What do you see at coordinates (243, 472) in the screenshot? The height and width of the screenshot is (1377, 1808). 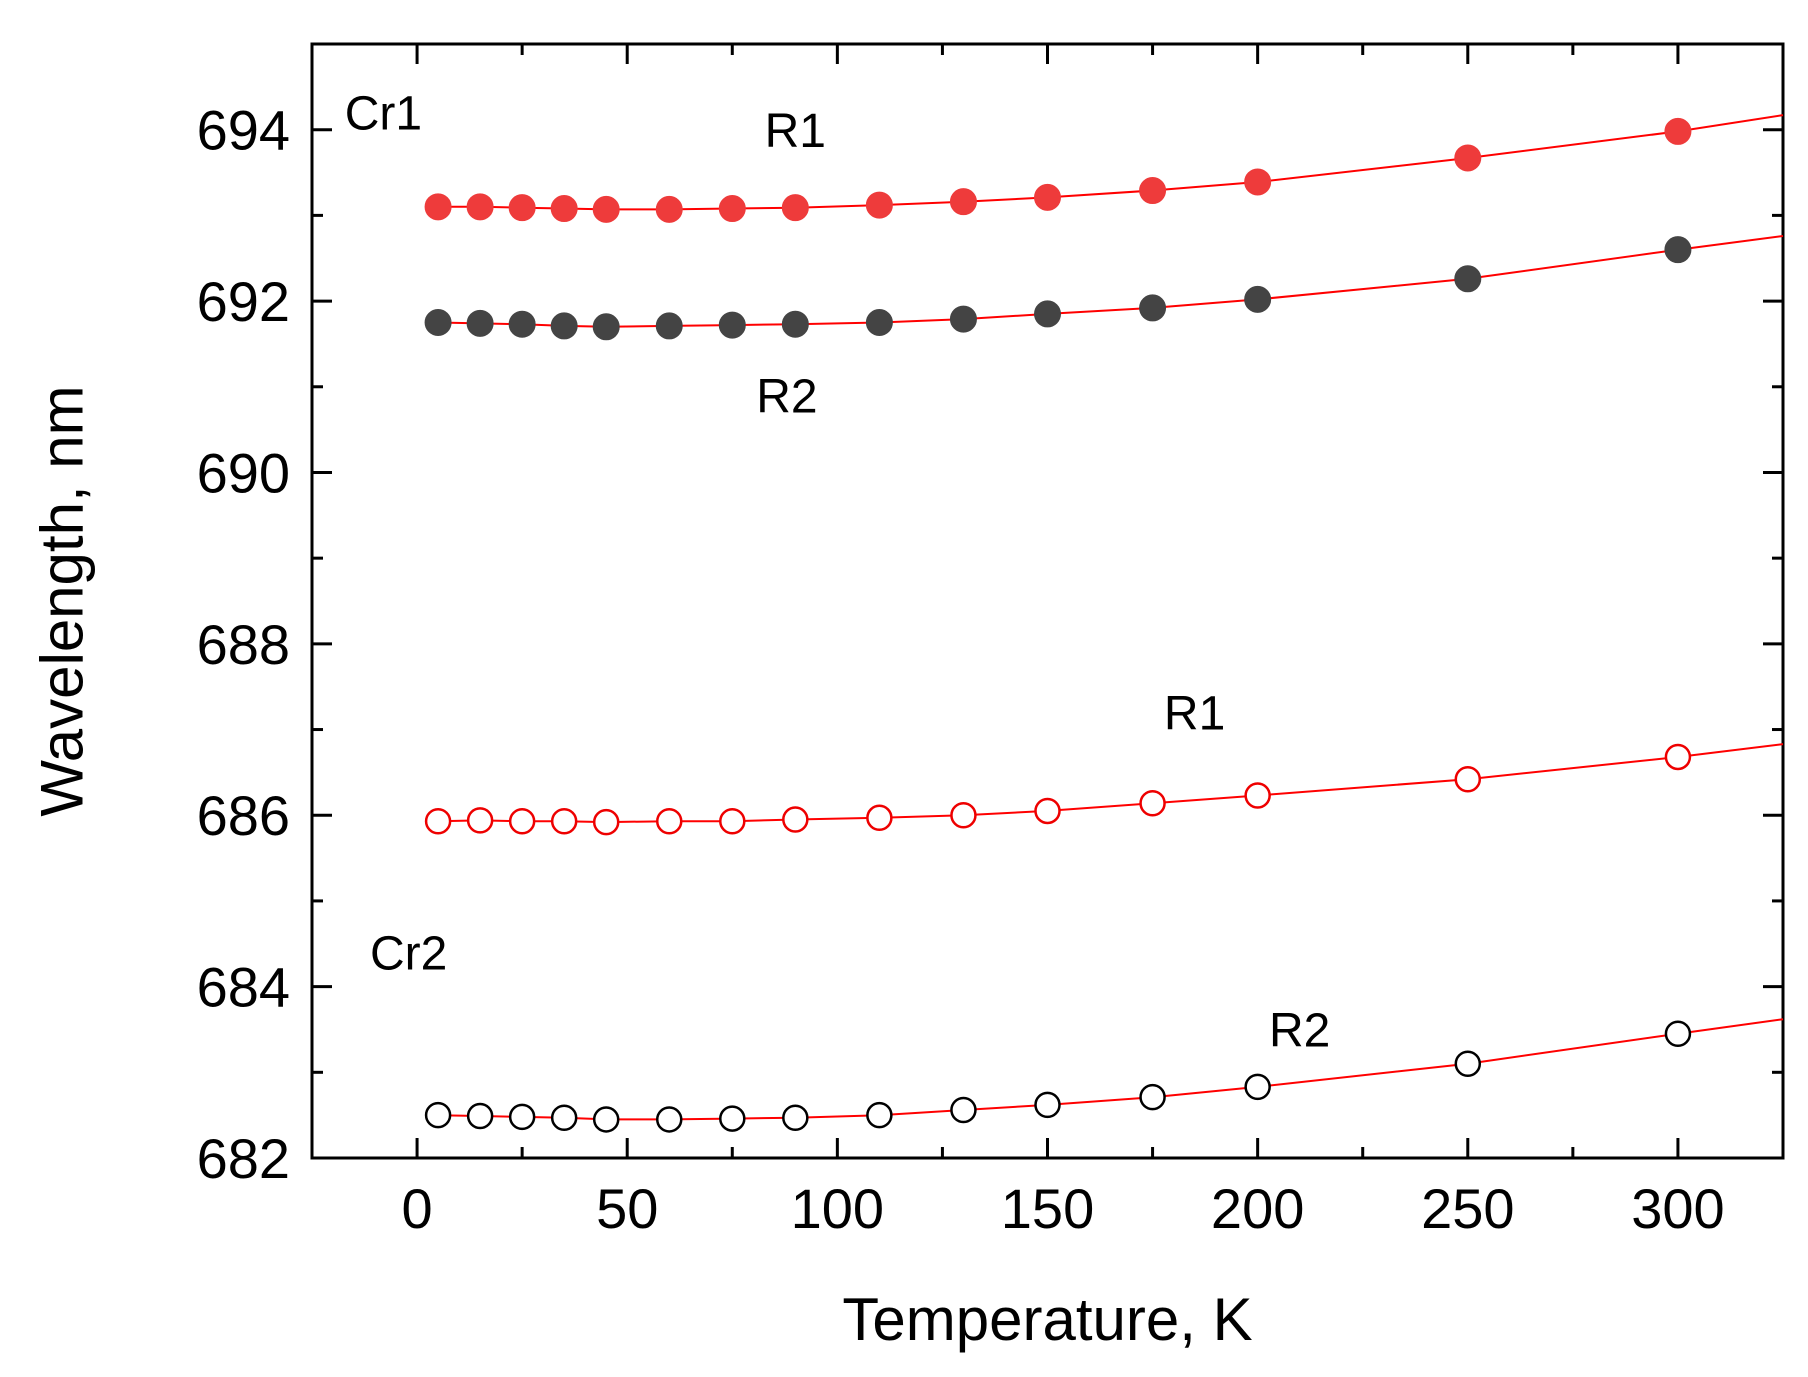 I see `y-tick-label: 690` at bounding box center [243, 472].